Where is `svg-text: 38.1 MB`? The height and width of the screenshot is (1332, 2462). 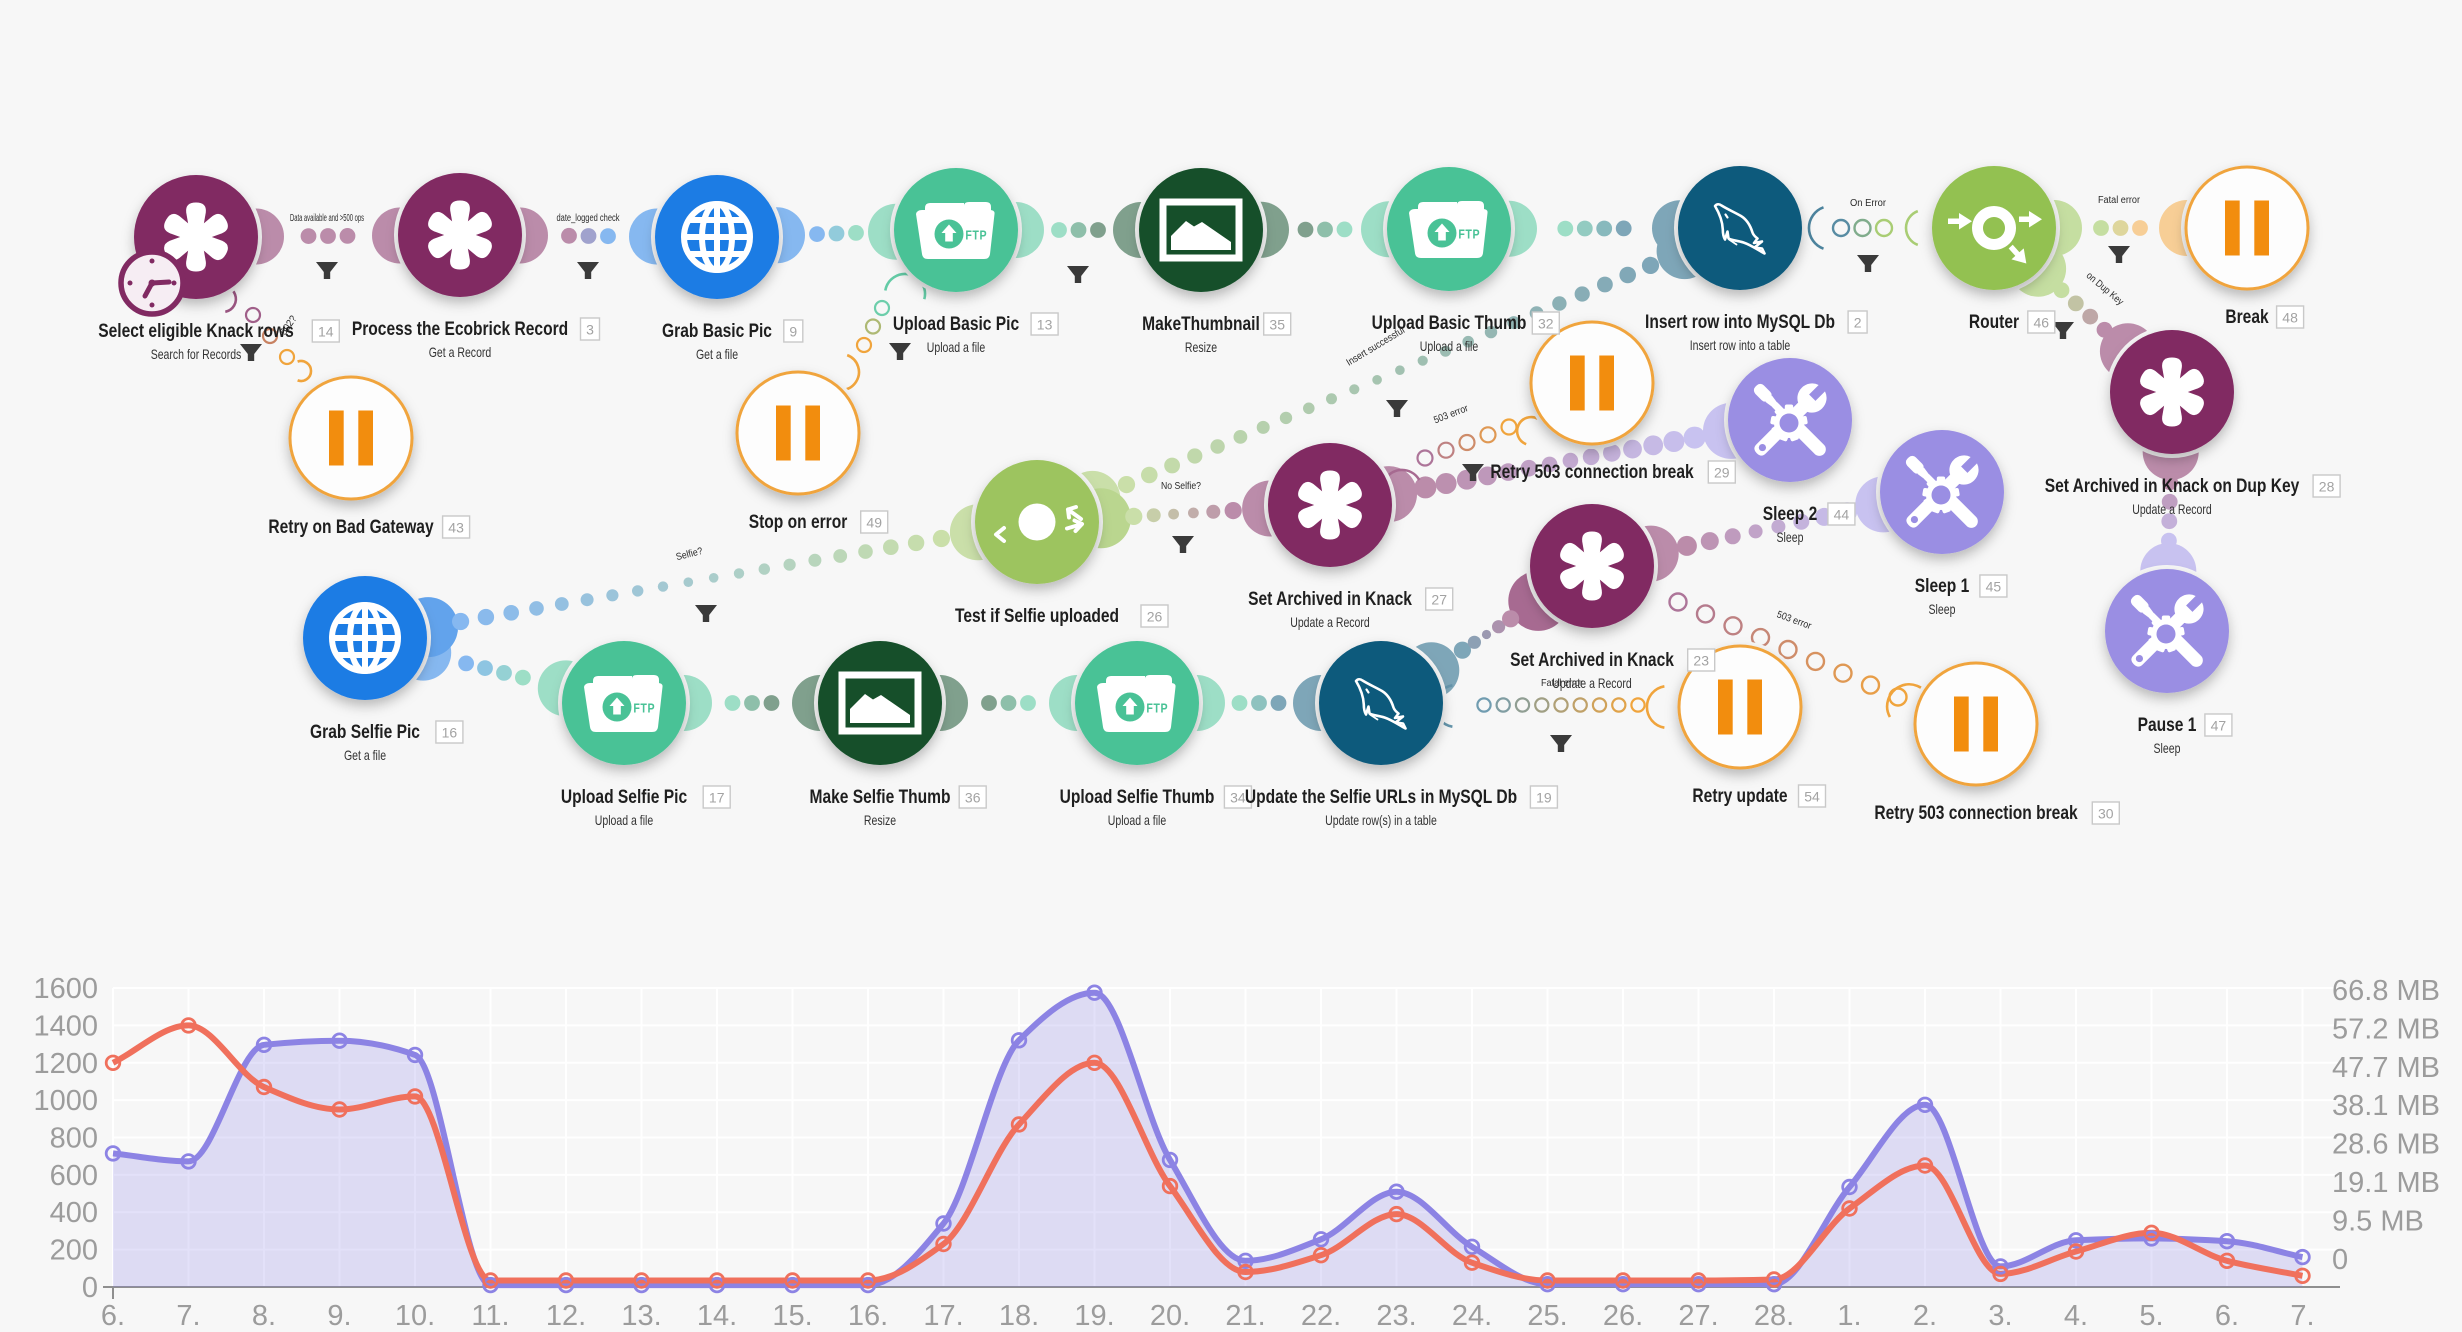
svg-text: 38.1 MB is located at coordinates (2386, 1106).